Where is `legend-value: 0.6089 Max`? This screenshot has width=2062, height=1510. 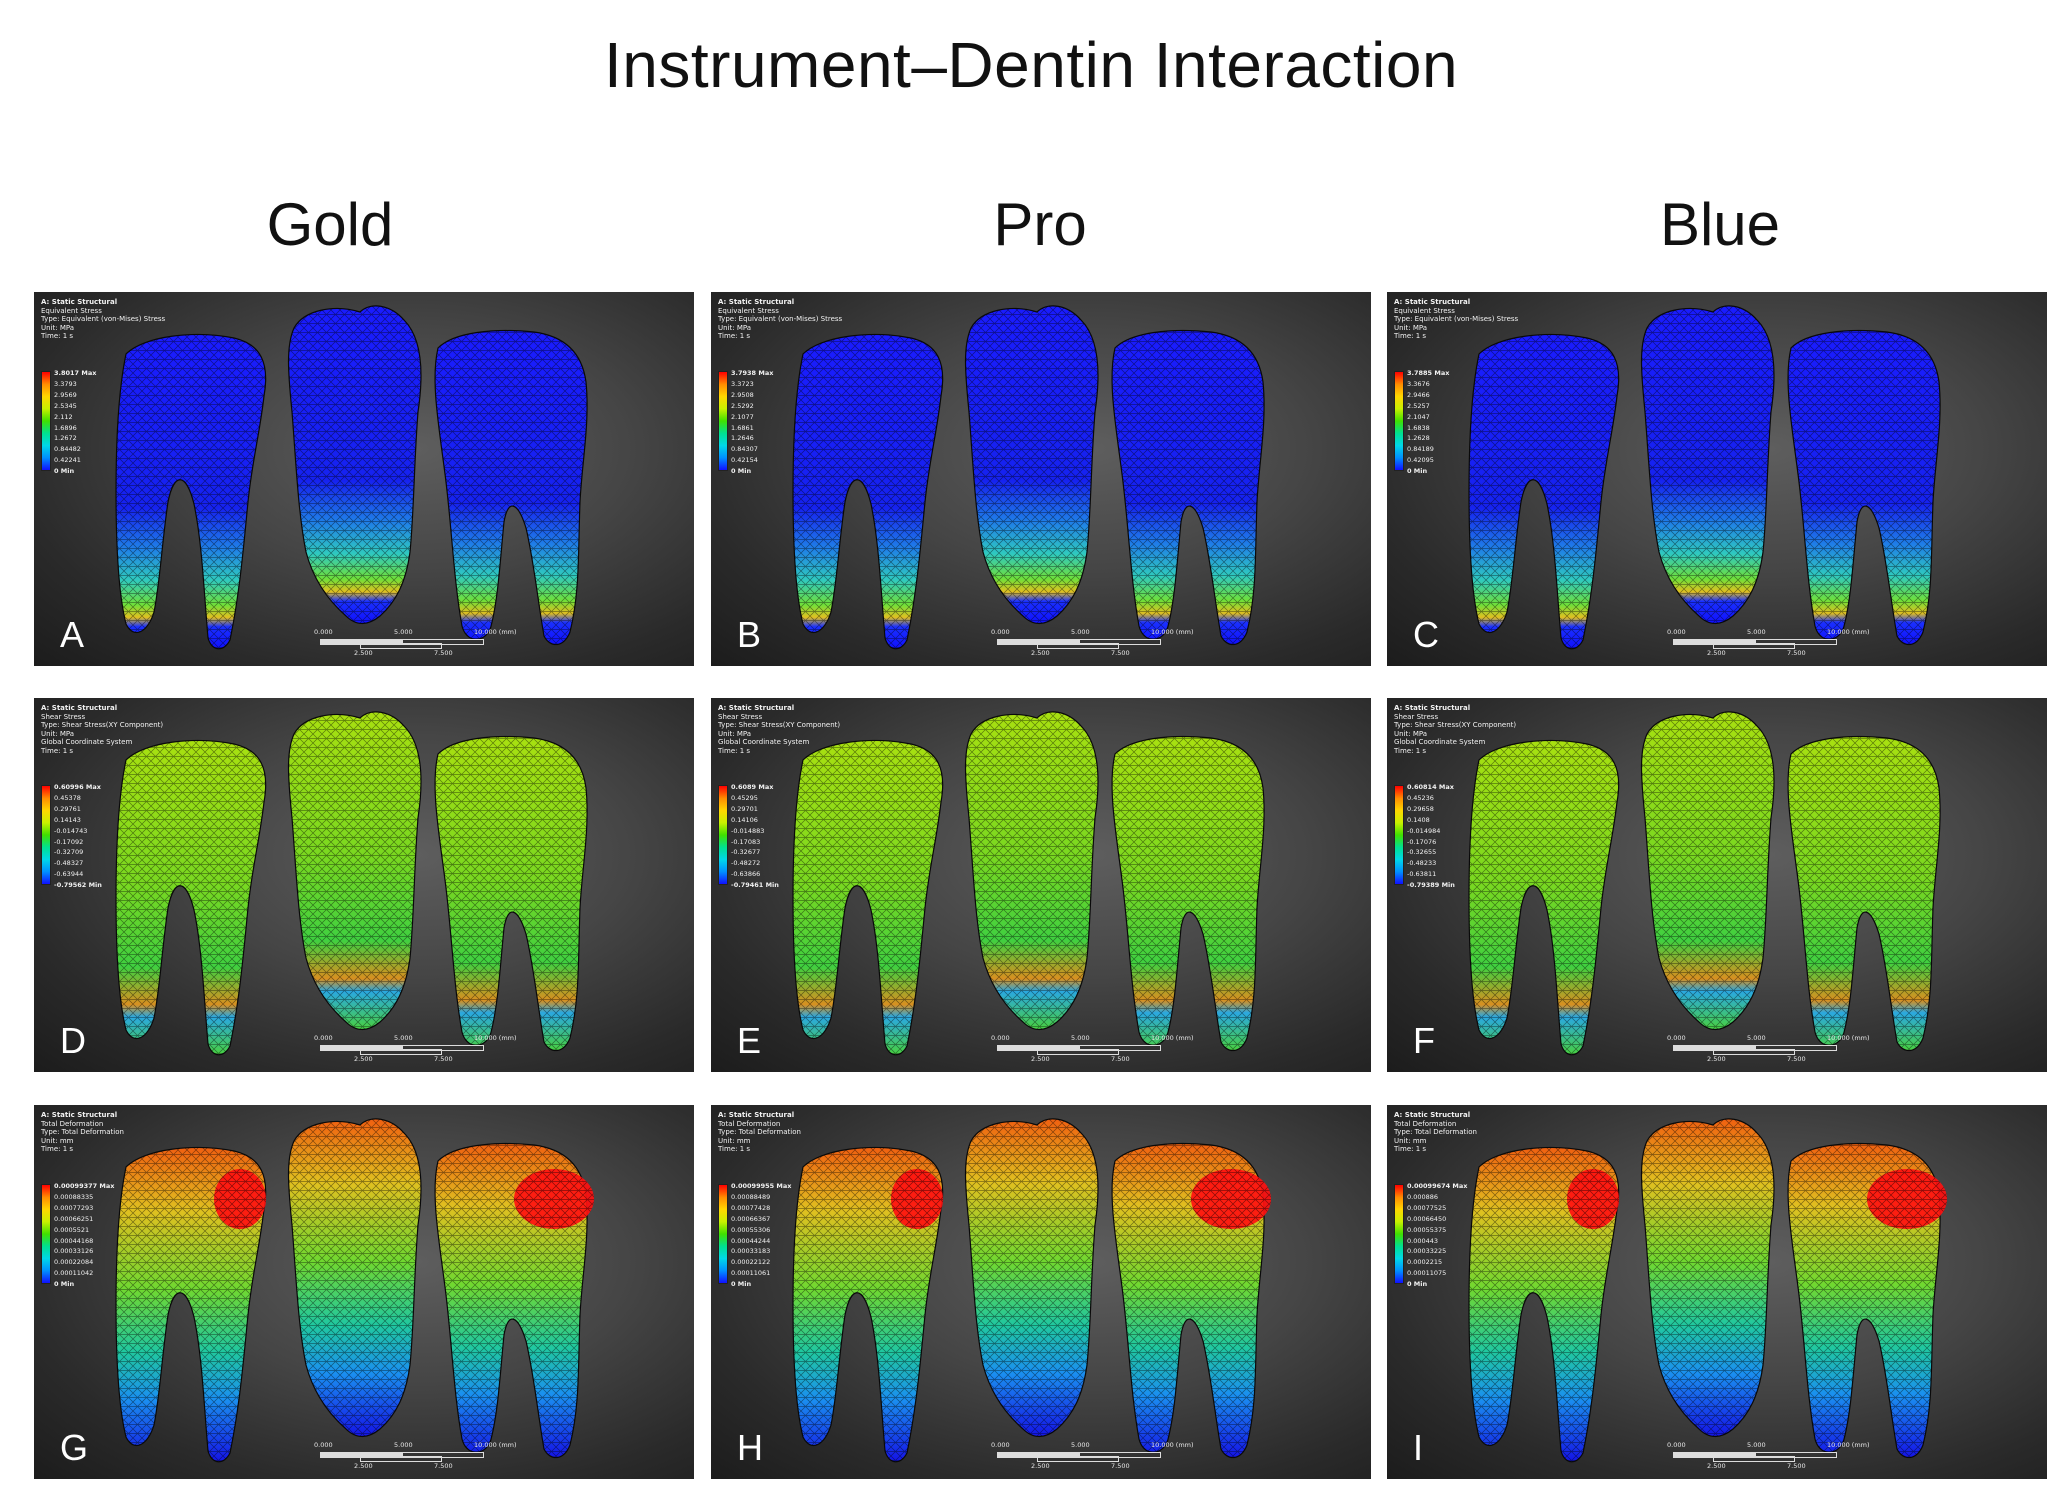
legend-value: 0.6089 Max is located at coordinates (752, 787).